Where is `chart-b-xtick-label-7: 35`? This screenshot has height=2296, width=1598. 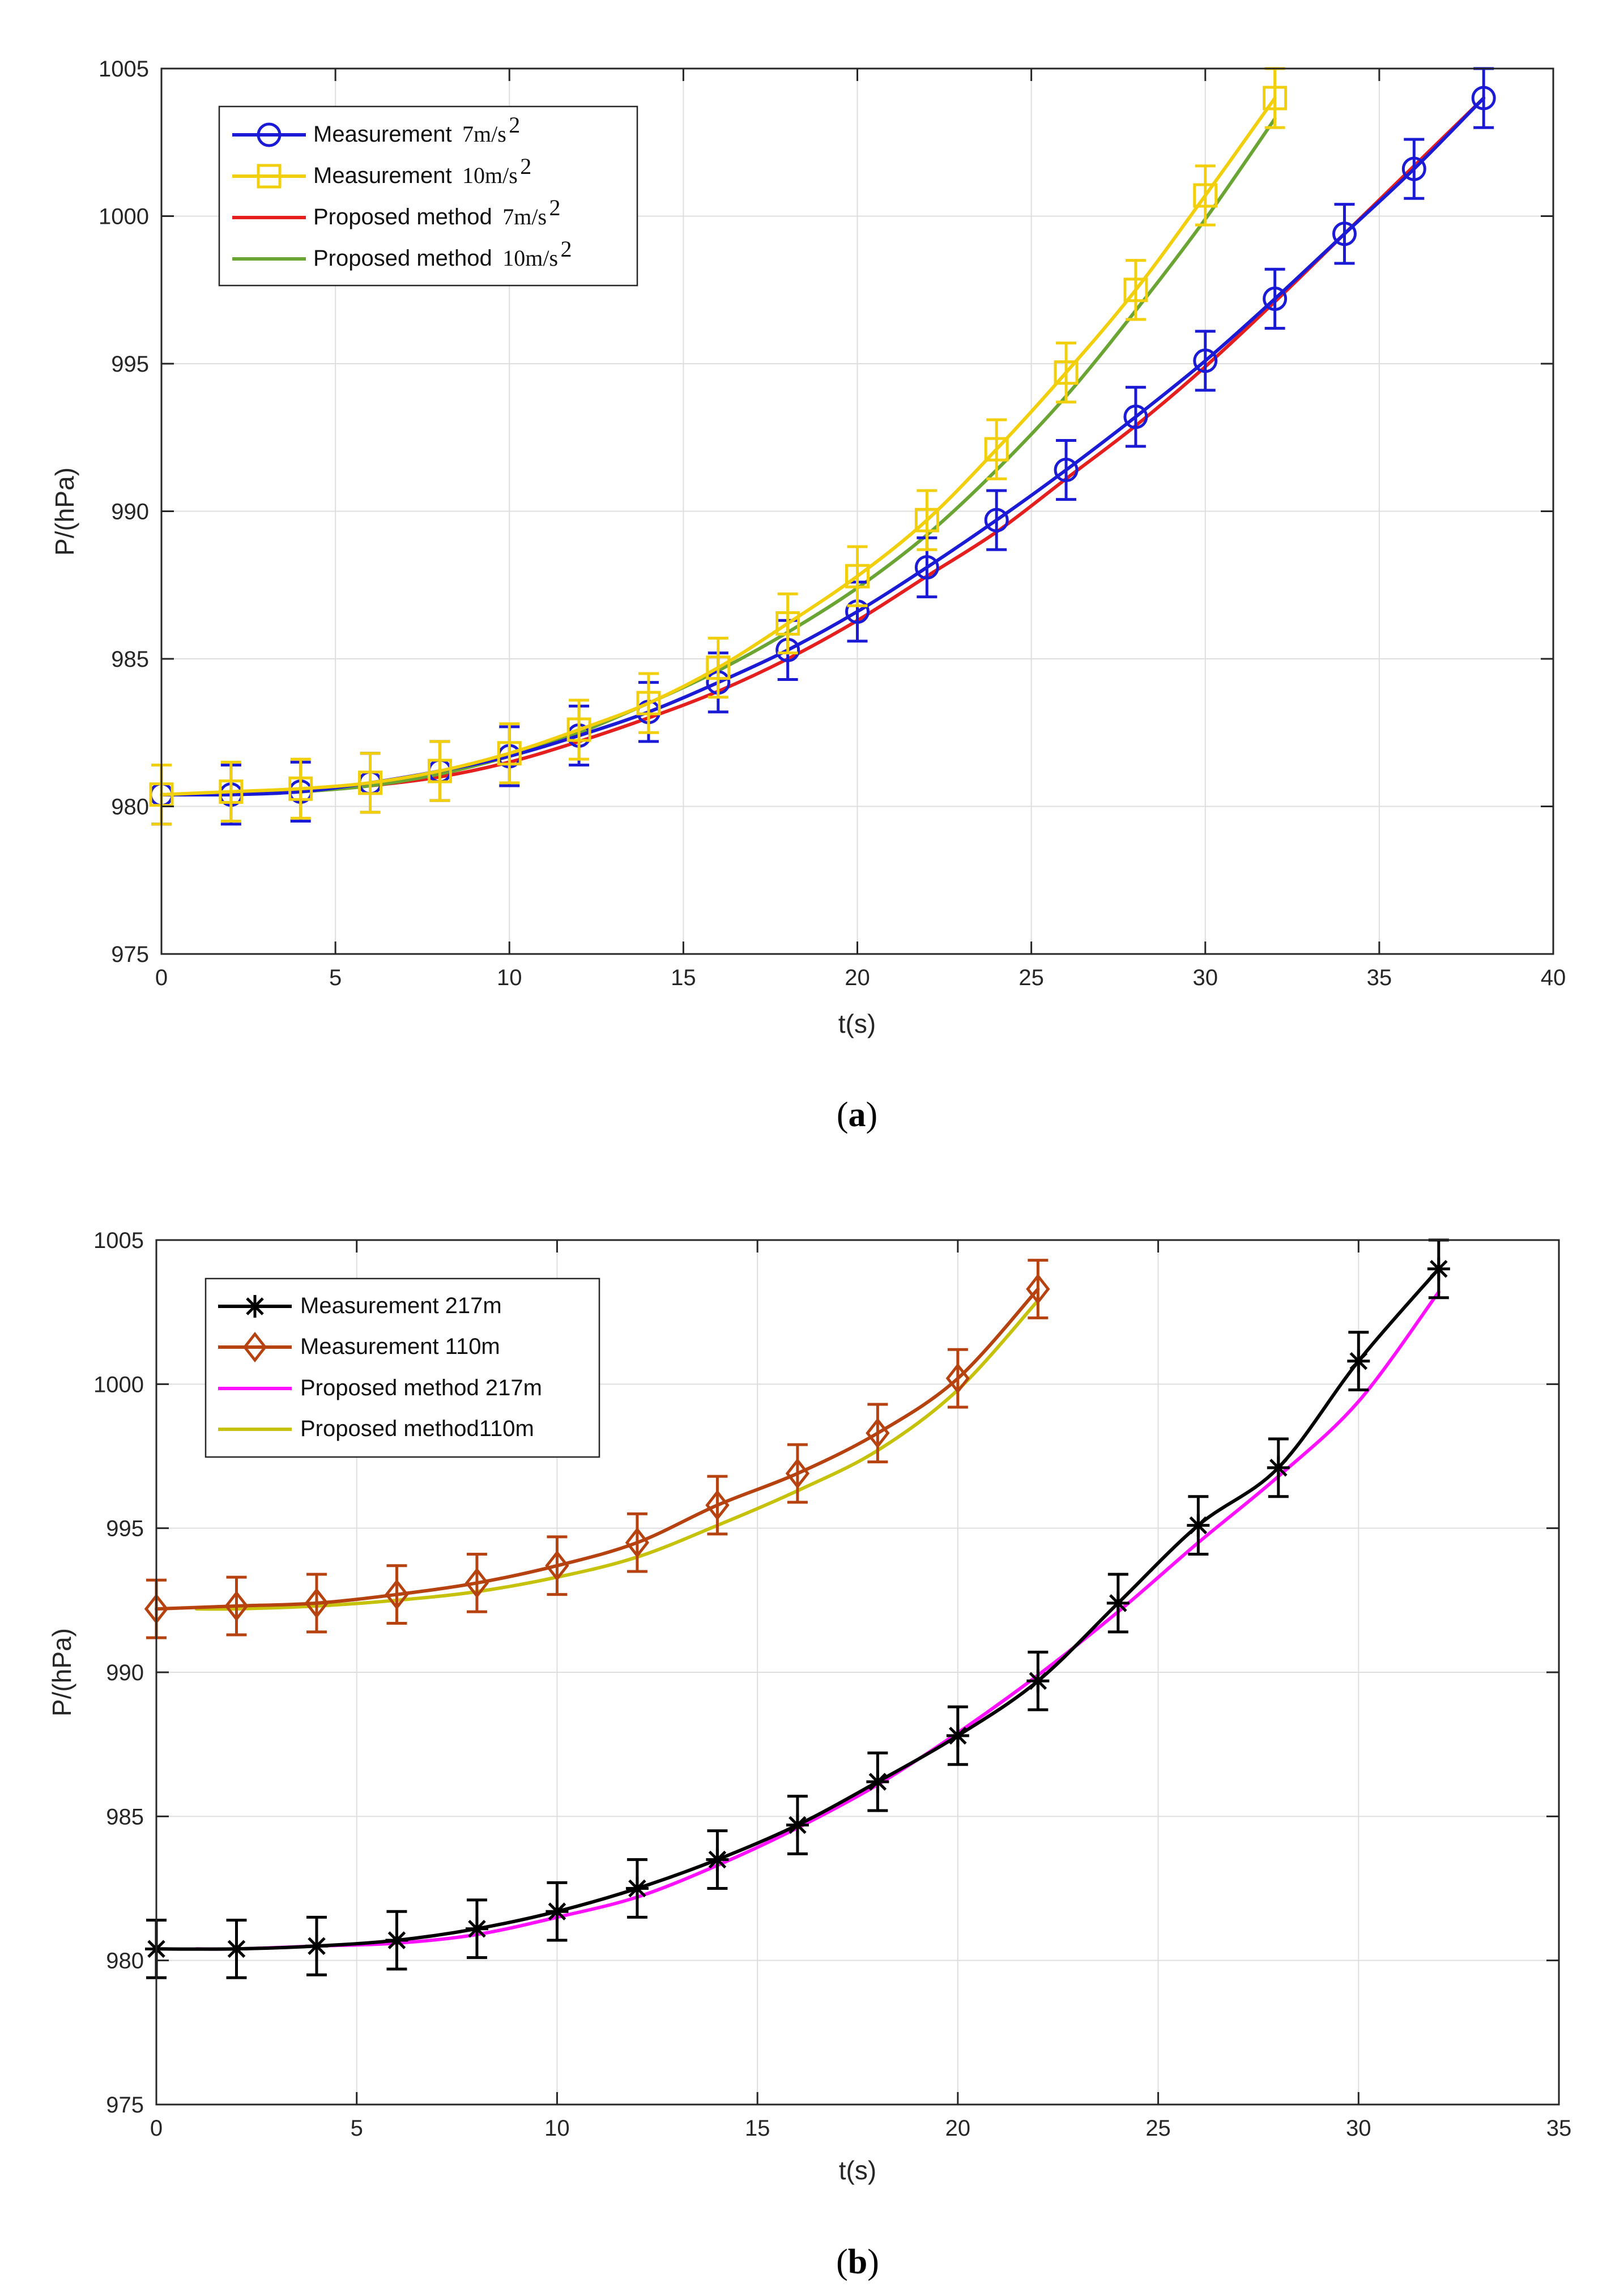
chart-b-xtick-label-7: 35 is located at coordinates (1559, 2128).